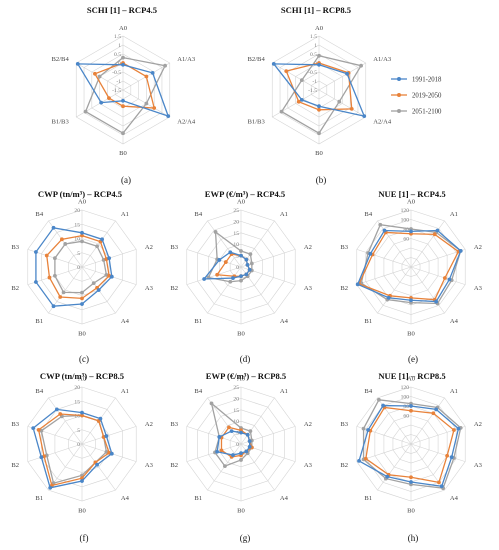 Image resolution: width=499 pixels, height=550 pixels. Describe the element at coordinates (405, 388) in the screenshot. I see `tick-label: 120` at that location.